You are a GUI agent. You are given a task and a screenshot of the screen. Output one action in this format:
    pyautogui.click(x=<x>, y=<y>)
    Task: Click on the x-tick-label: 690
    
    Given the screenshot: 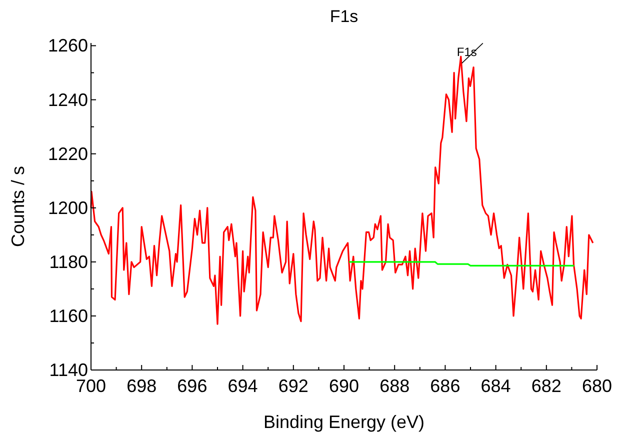 What is the action you would take?
    pyautogui.click(x=344, y=386)
    